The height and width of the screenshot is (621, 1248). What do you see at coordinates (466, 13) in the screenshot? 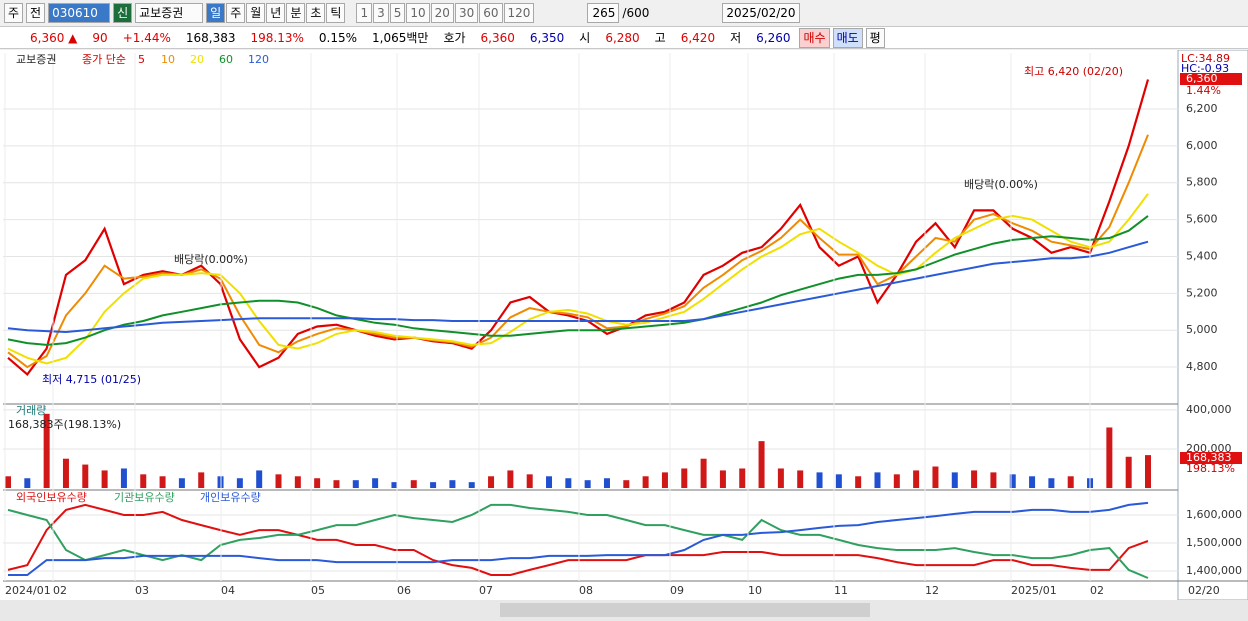
I see `step-button: 30` at bounding box center [466, 13].